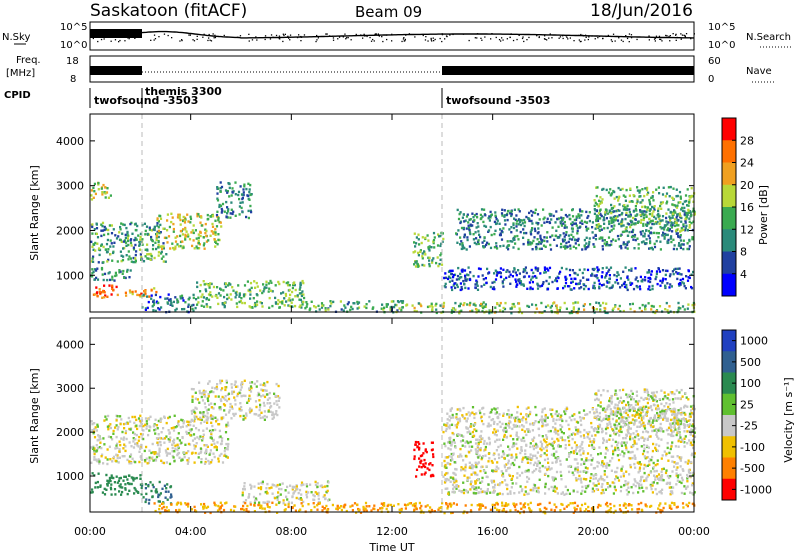 The height and width of the screenshot is (554, 800). I want to click on nsky-label: N.Sky, so click(16, 37).